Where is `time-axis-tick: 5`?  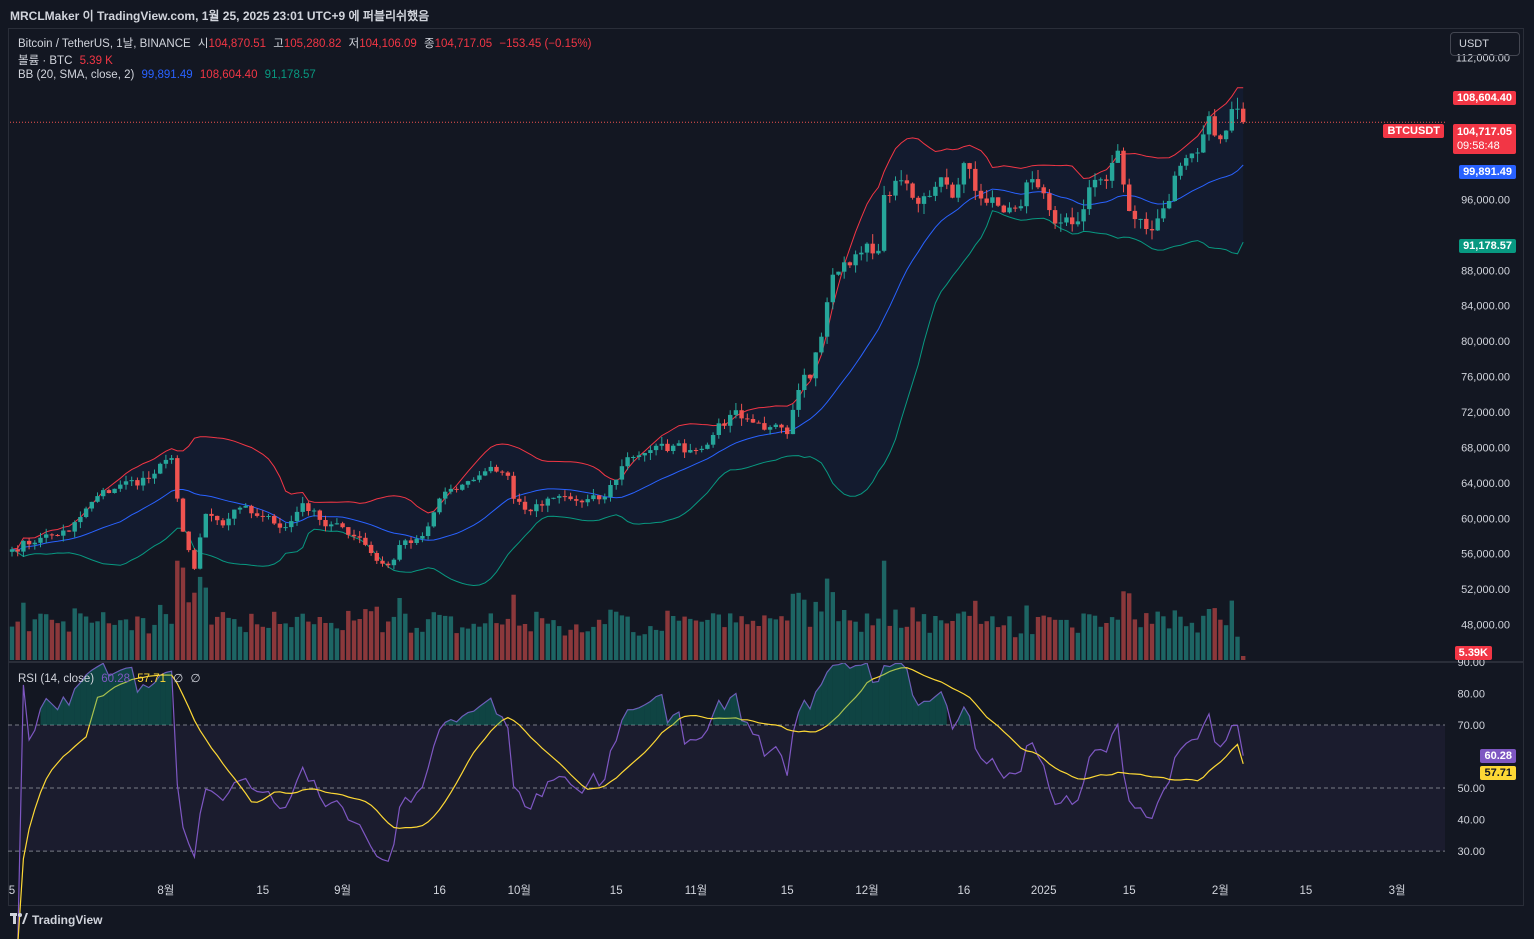 time-axis-tick: 5 is located at coordinates (12, 891).